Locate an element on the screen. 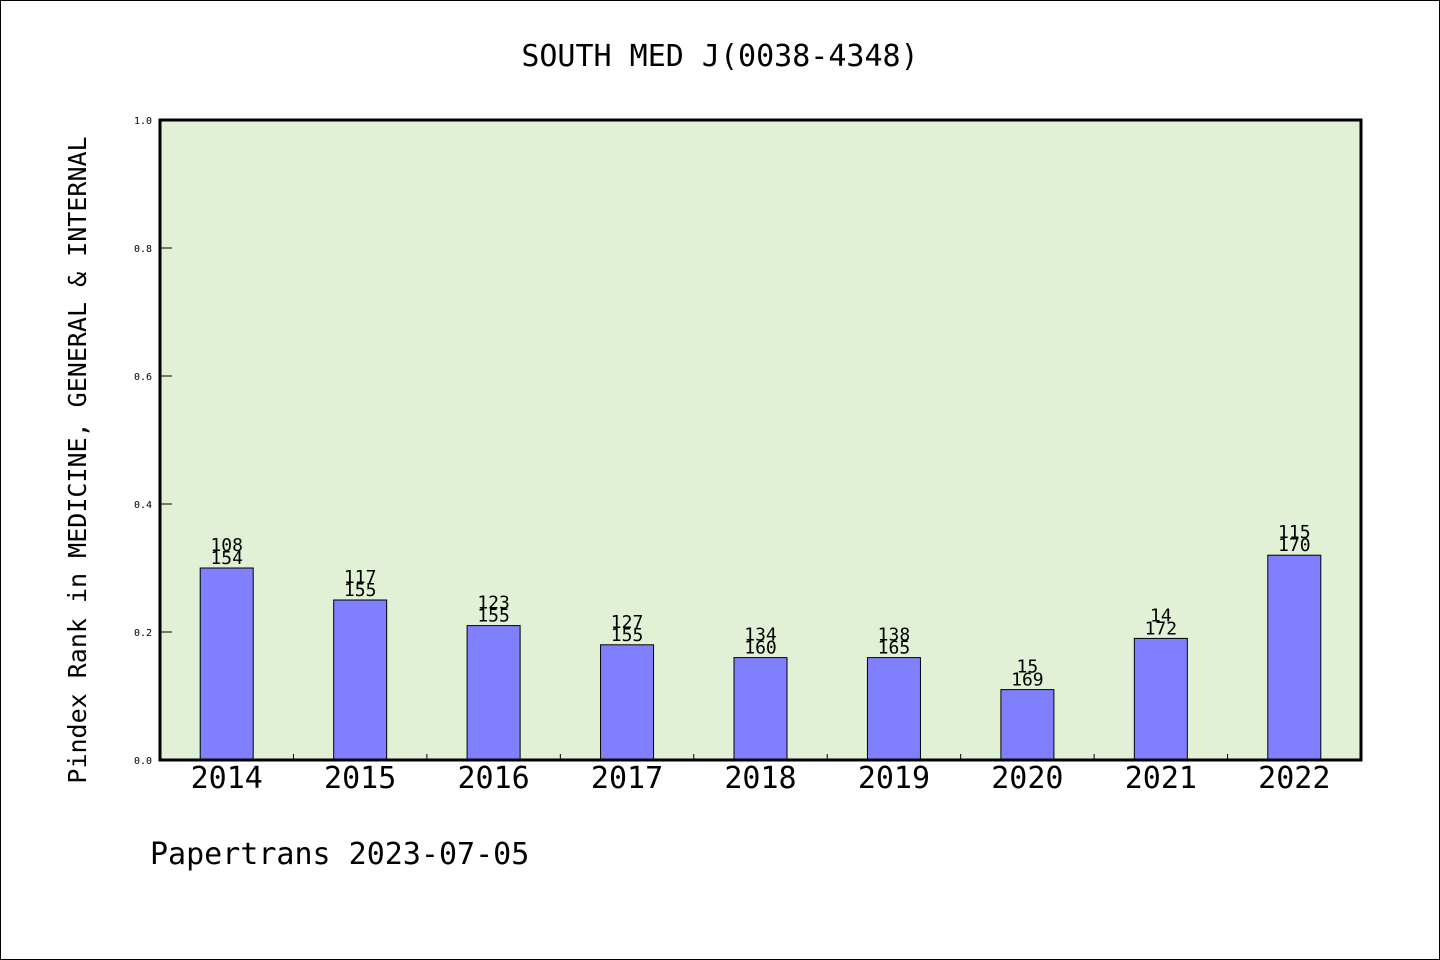 The image size is (1440, 960). bar-2014 is located at coordinates (226, 664).